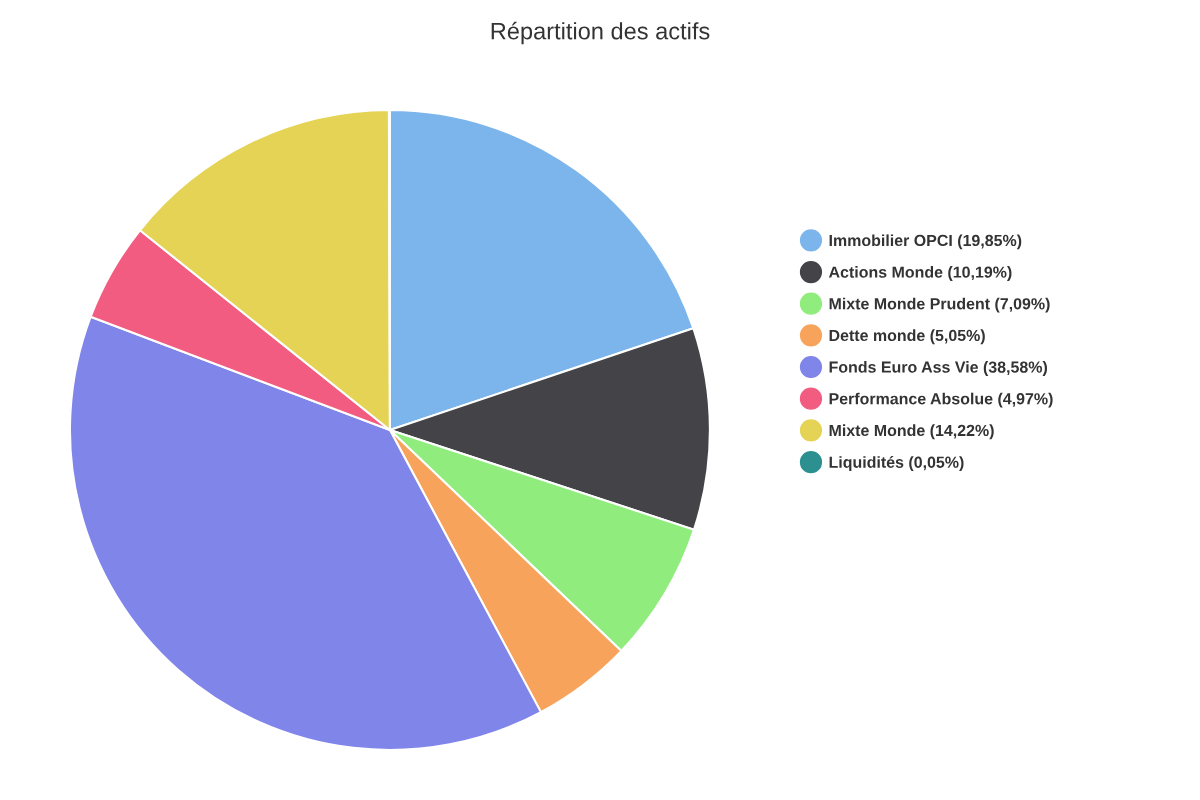 This screenshot has height=800, width=1200. Describe the element at coordinates (920, 273) in the screenshot. I see `legend-label: Actions Monde (10,19%)` at that location.